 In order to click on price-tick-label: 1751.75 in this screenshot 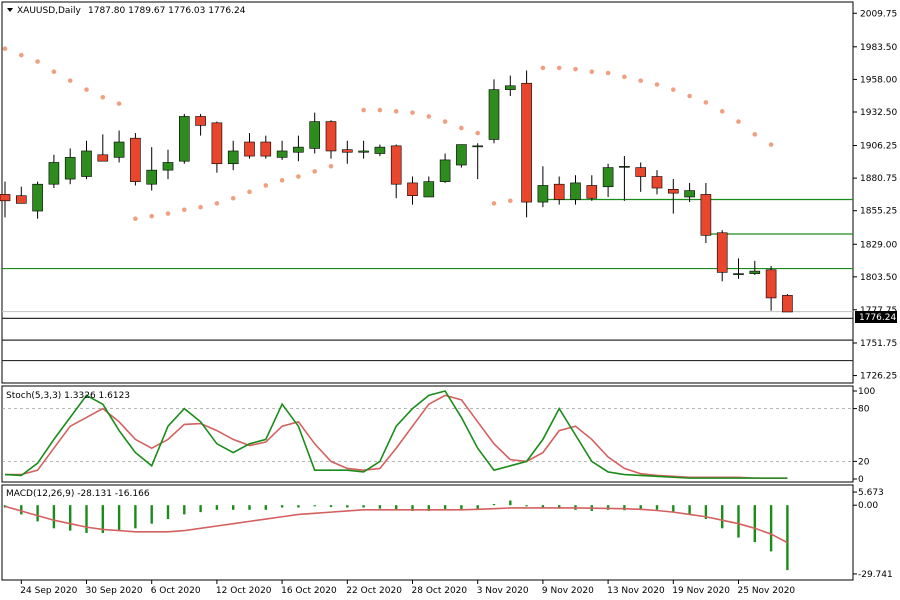, I will do `click(878, 344)`.